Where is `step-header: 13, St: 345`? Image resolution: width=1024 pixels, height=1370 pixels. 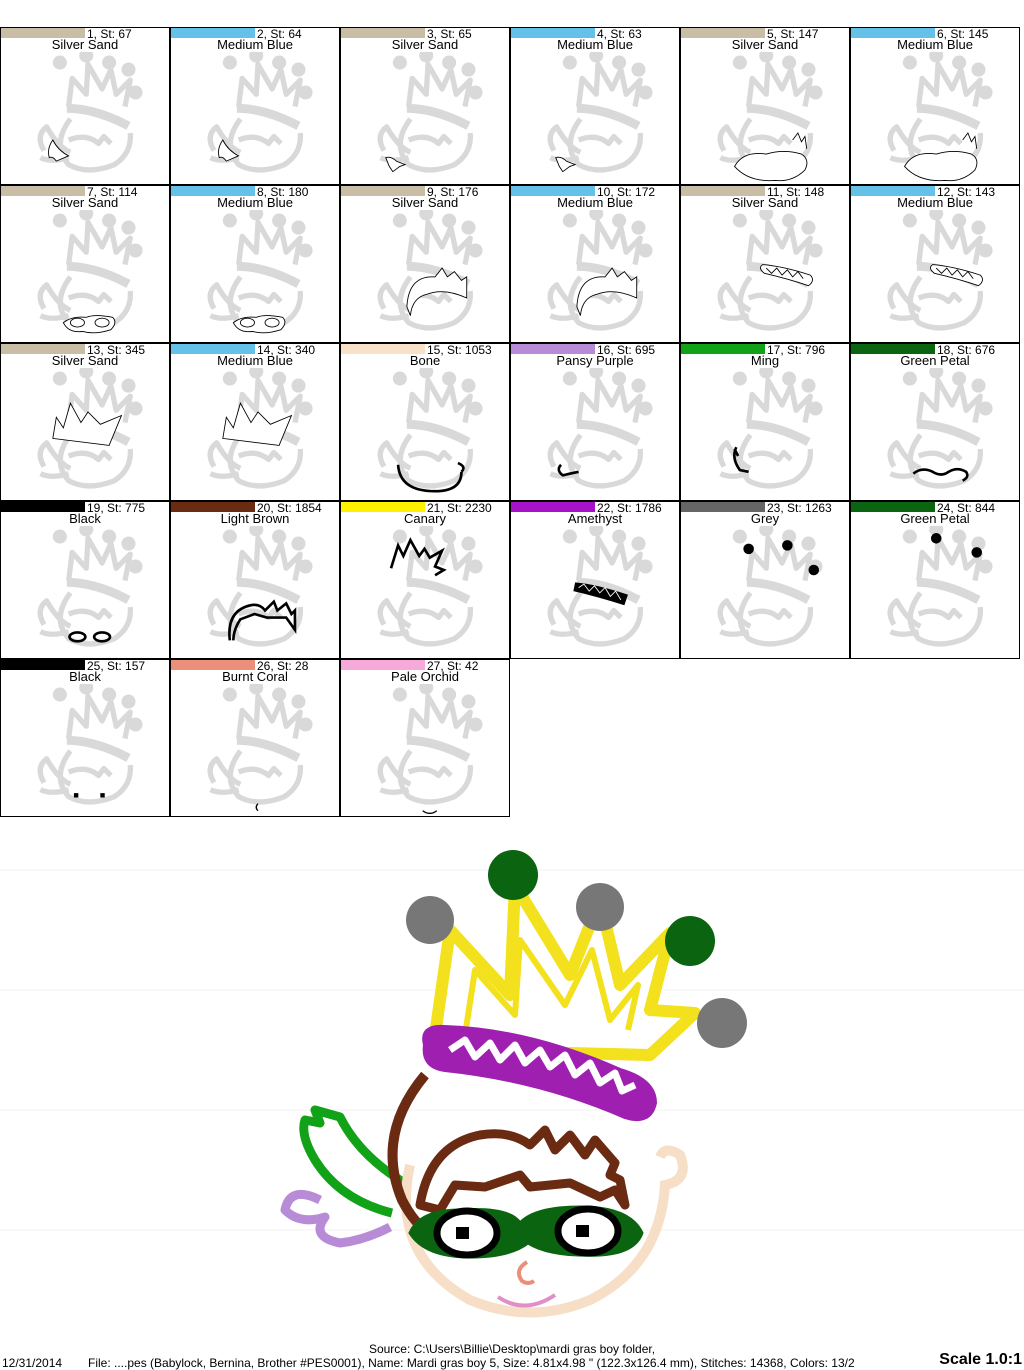 step-header: 13, St: 345 is located at coordinates (116, 350).